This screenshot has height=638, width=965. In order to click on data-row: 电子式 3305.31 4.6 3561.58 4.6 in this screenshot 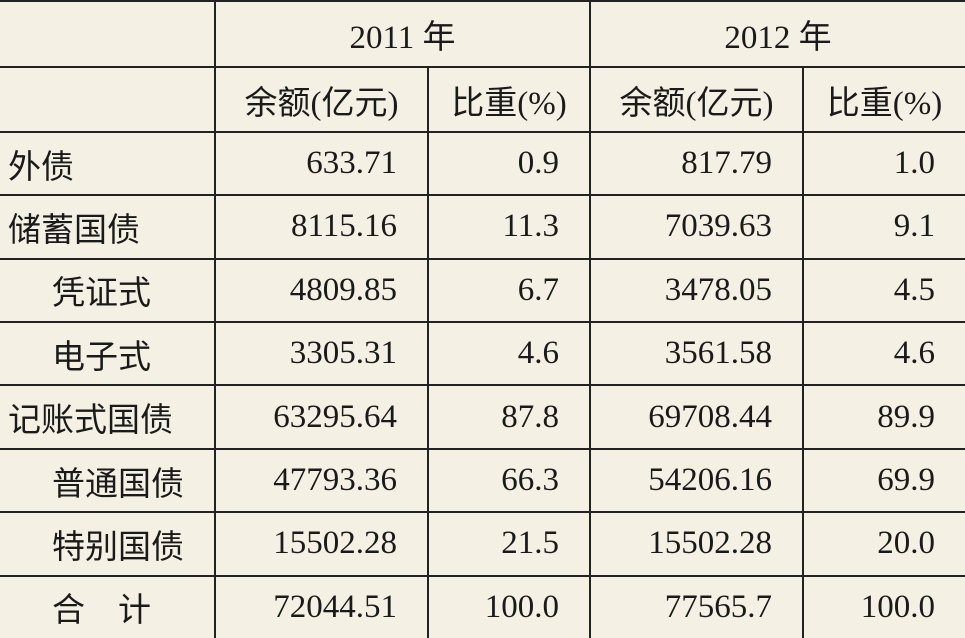, I will do `click(482, 354)`.